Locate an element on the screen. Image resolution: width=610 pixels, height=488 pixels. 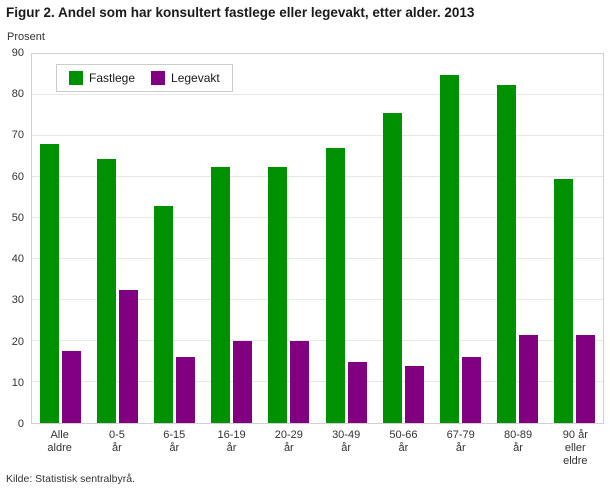
x-tick-label: 80-89 år is located at coordinates (518, 442).